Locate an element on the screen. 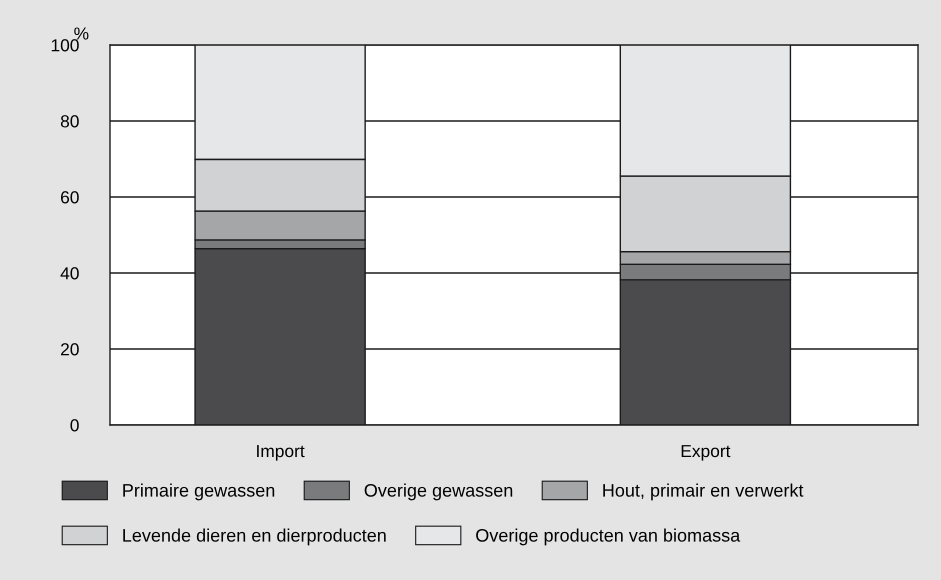 This screenshot has width=941, height=580. y-tick-label: 20 is located at coordinates (70, 349).